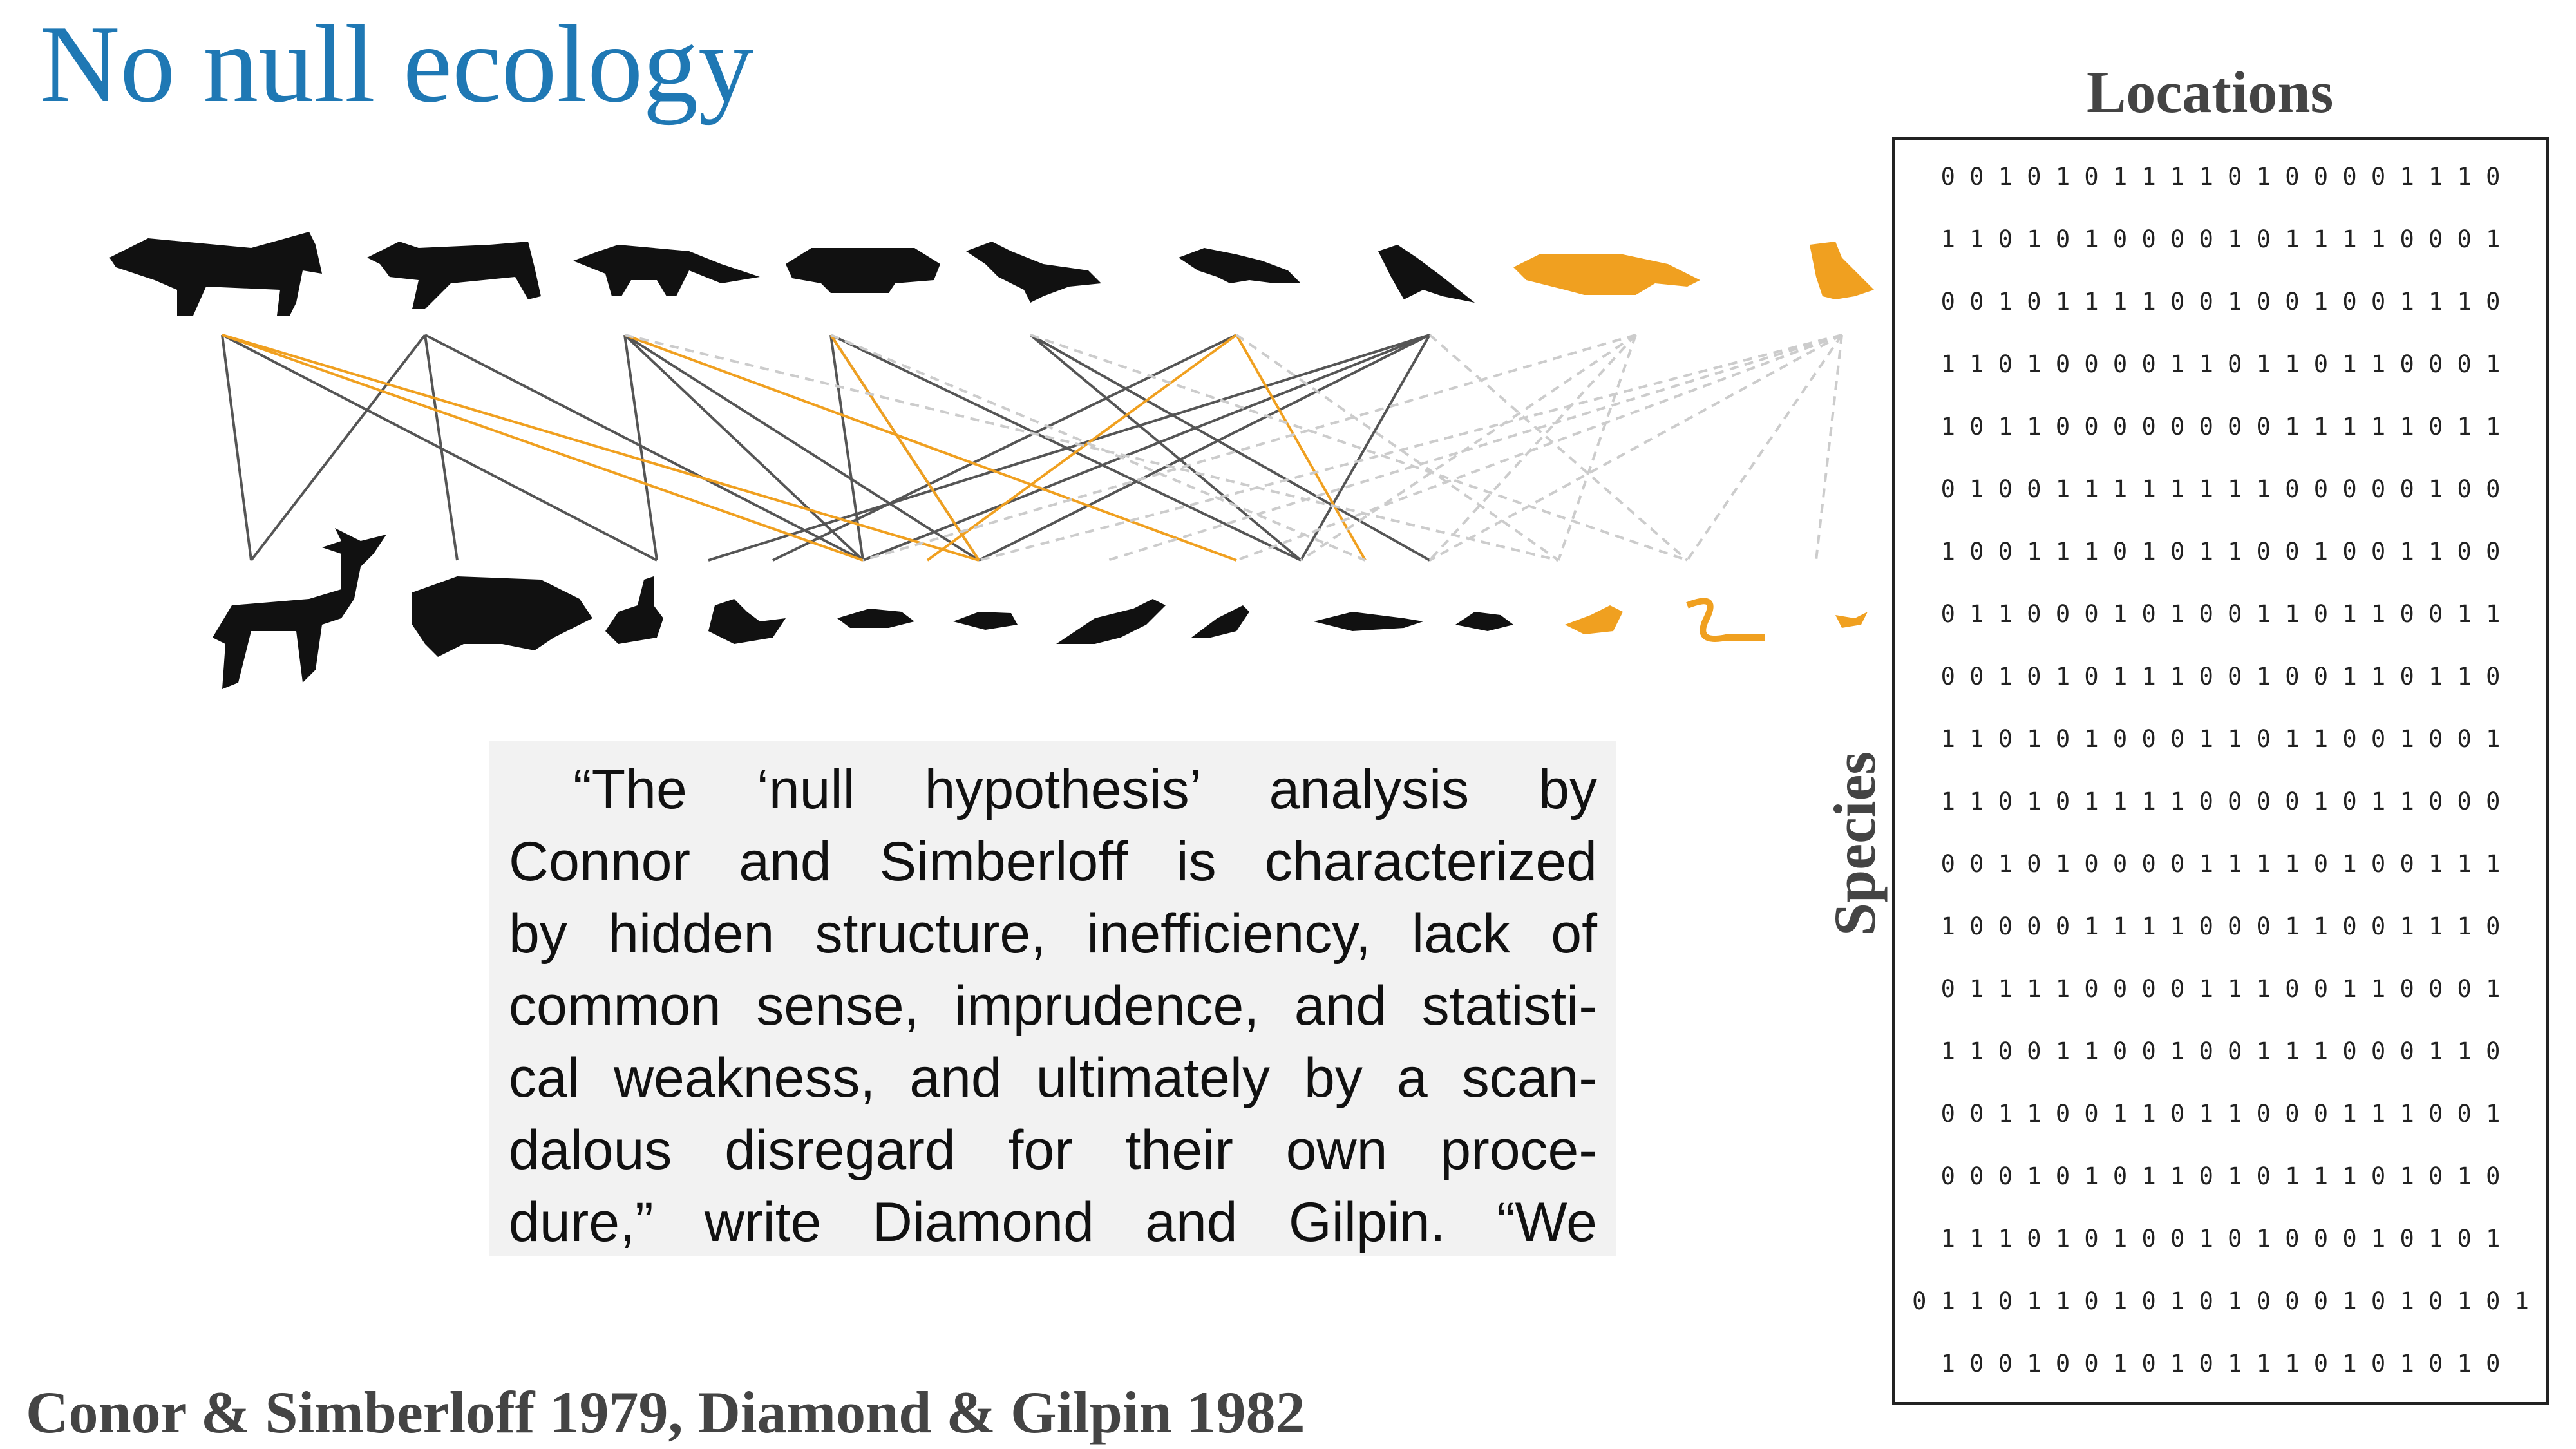  Describe the element at coordinates (2220, 739) in the screenshot. I see `matrix-row: 1 1 0 1 0 1 0 0 0 1 1 0 1 1 0 0 1 0 0 1` at that location.